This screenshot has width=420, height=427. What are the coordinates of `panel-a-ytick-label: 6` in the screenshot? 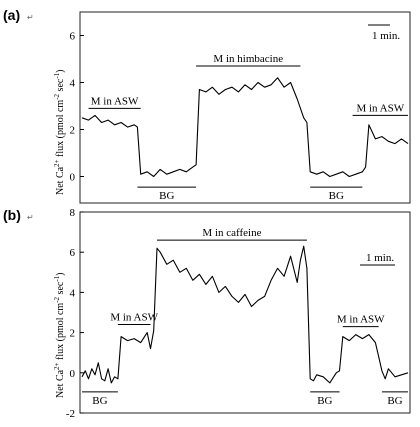 It's located at (73, 37).